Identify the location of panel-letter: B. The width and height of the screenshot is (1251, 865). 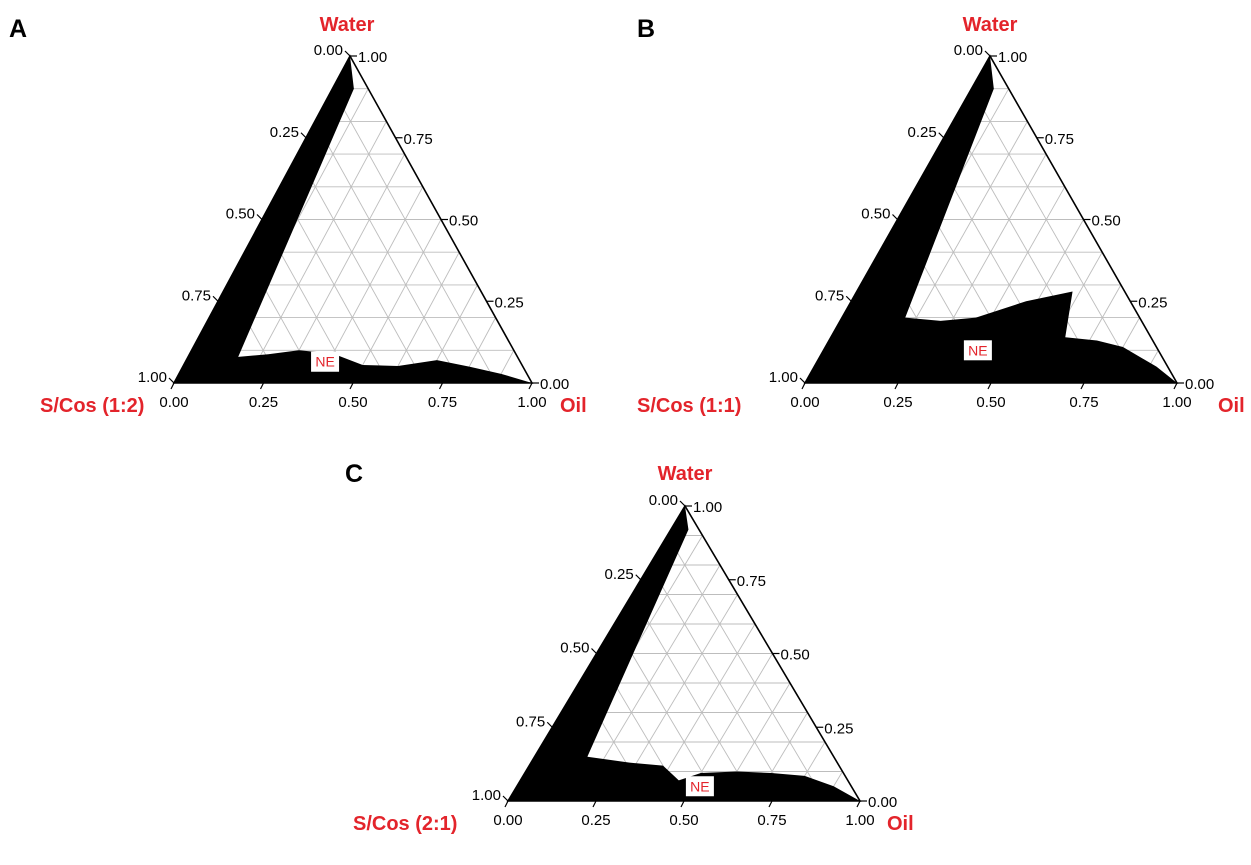
(646, 29).